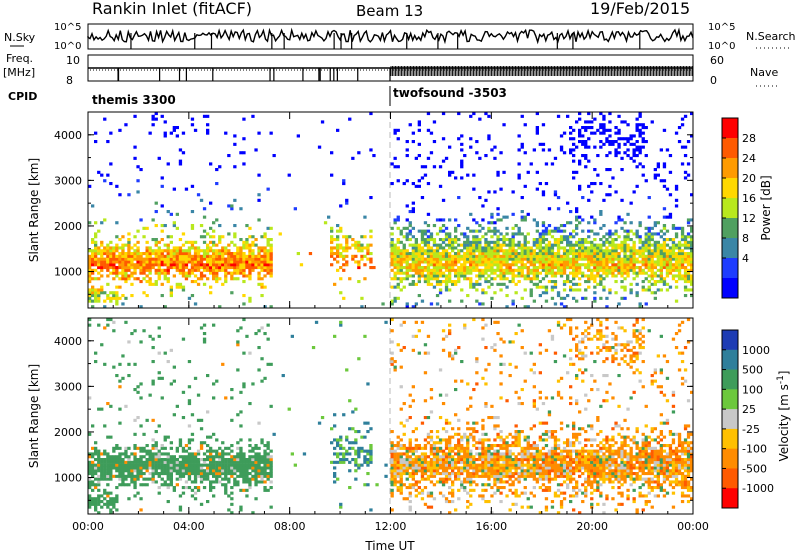  Describe the element at coordinates (390, 39) in the screenshot. I see `noise-trace` at that location.